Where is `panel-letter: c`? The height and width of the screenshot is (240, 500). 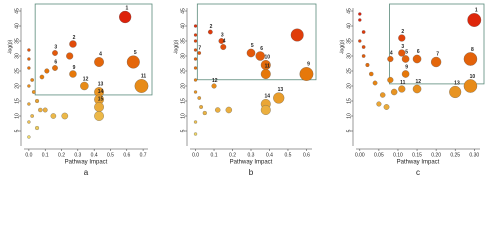 panel-letter: c is located at coordinates (418, 172).